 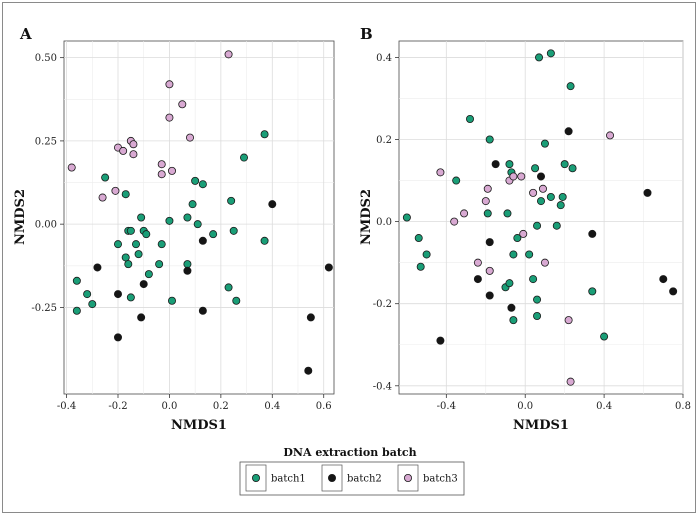 What do you see at coordinates (46, 225) in the screenshot?
I see `panel-a-y-tick-label: 0.00` at bounding box center [46, 225].